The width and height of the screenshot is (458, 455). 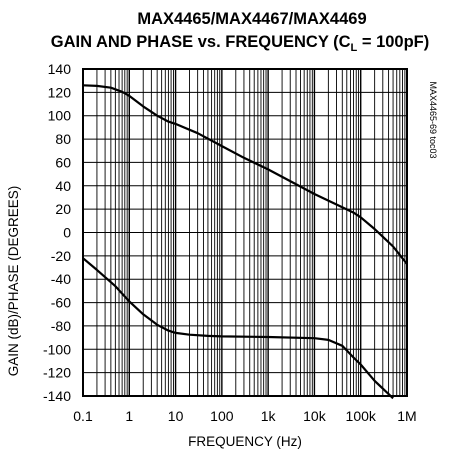 I want to click on y-tick-label: -100, so click(x=57, y=349).